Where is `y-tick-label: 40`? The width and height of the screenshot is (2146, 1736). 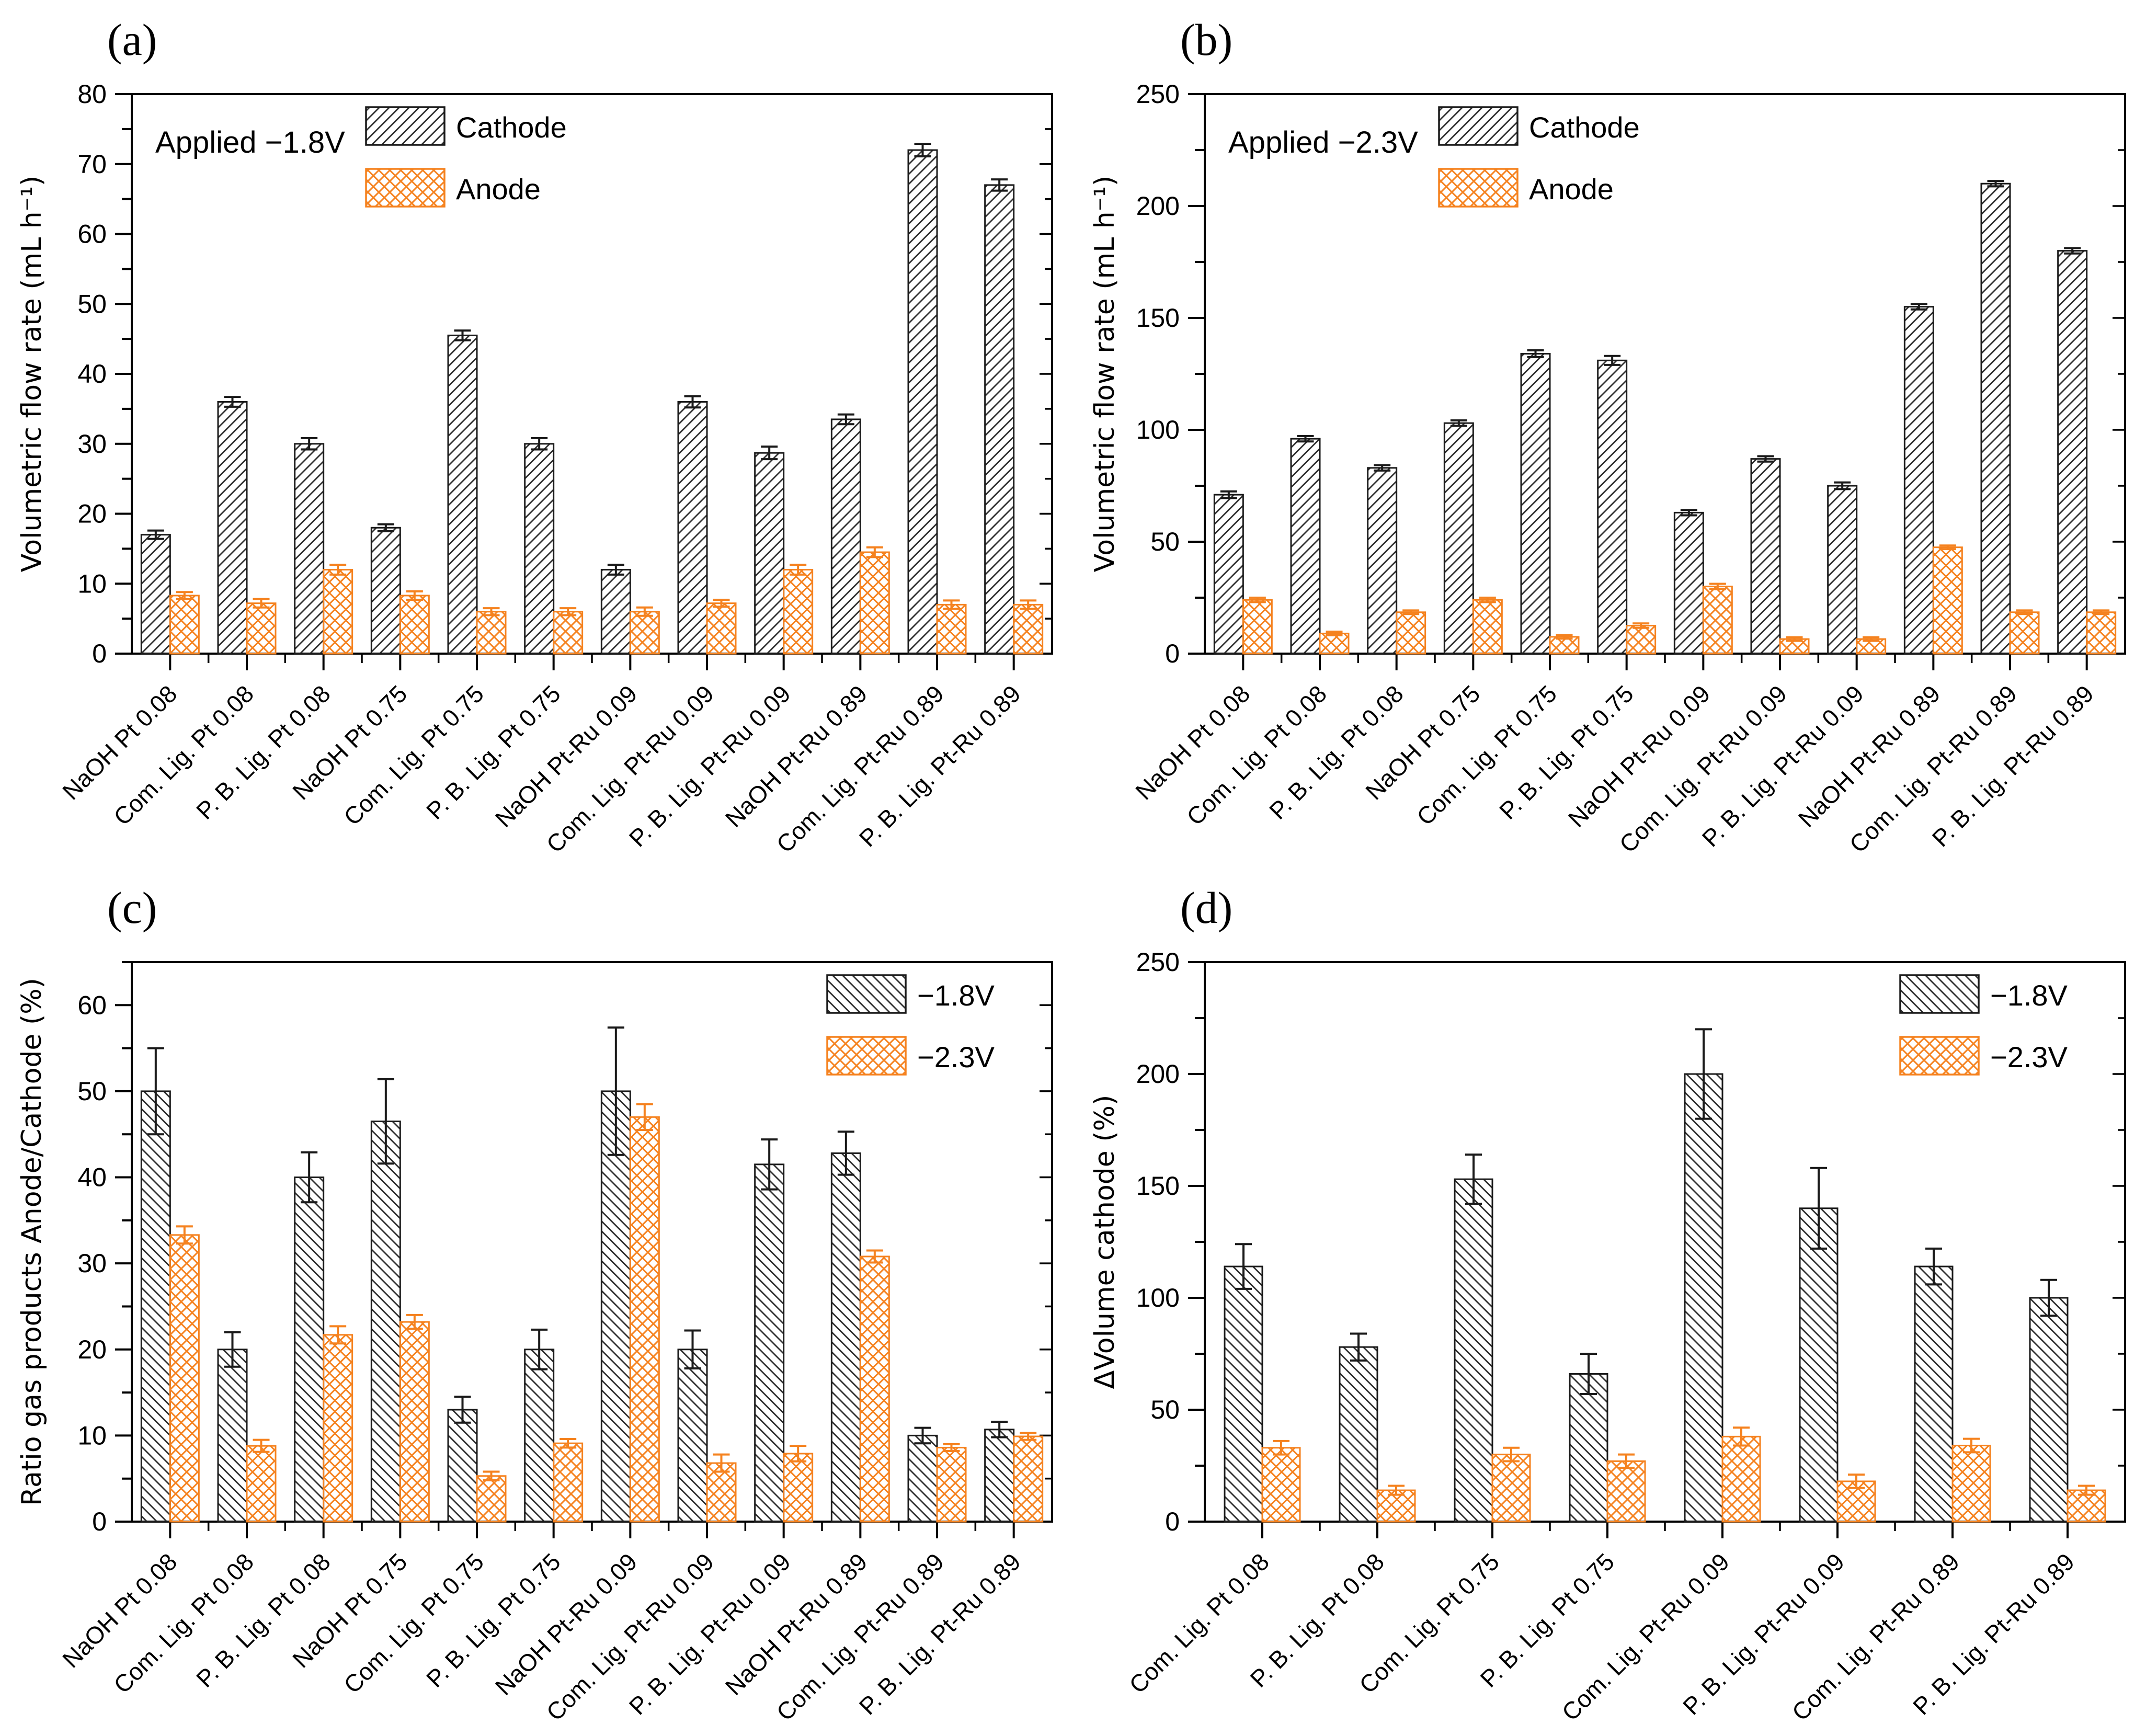
y-tick-label: 40 is located at coordinates (92, 374).